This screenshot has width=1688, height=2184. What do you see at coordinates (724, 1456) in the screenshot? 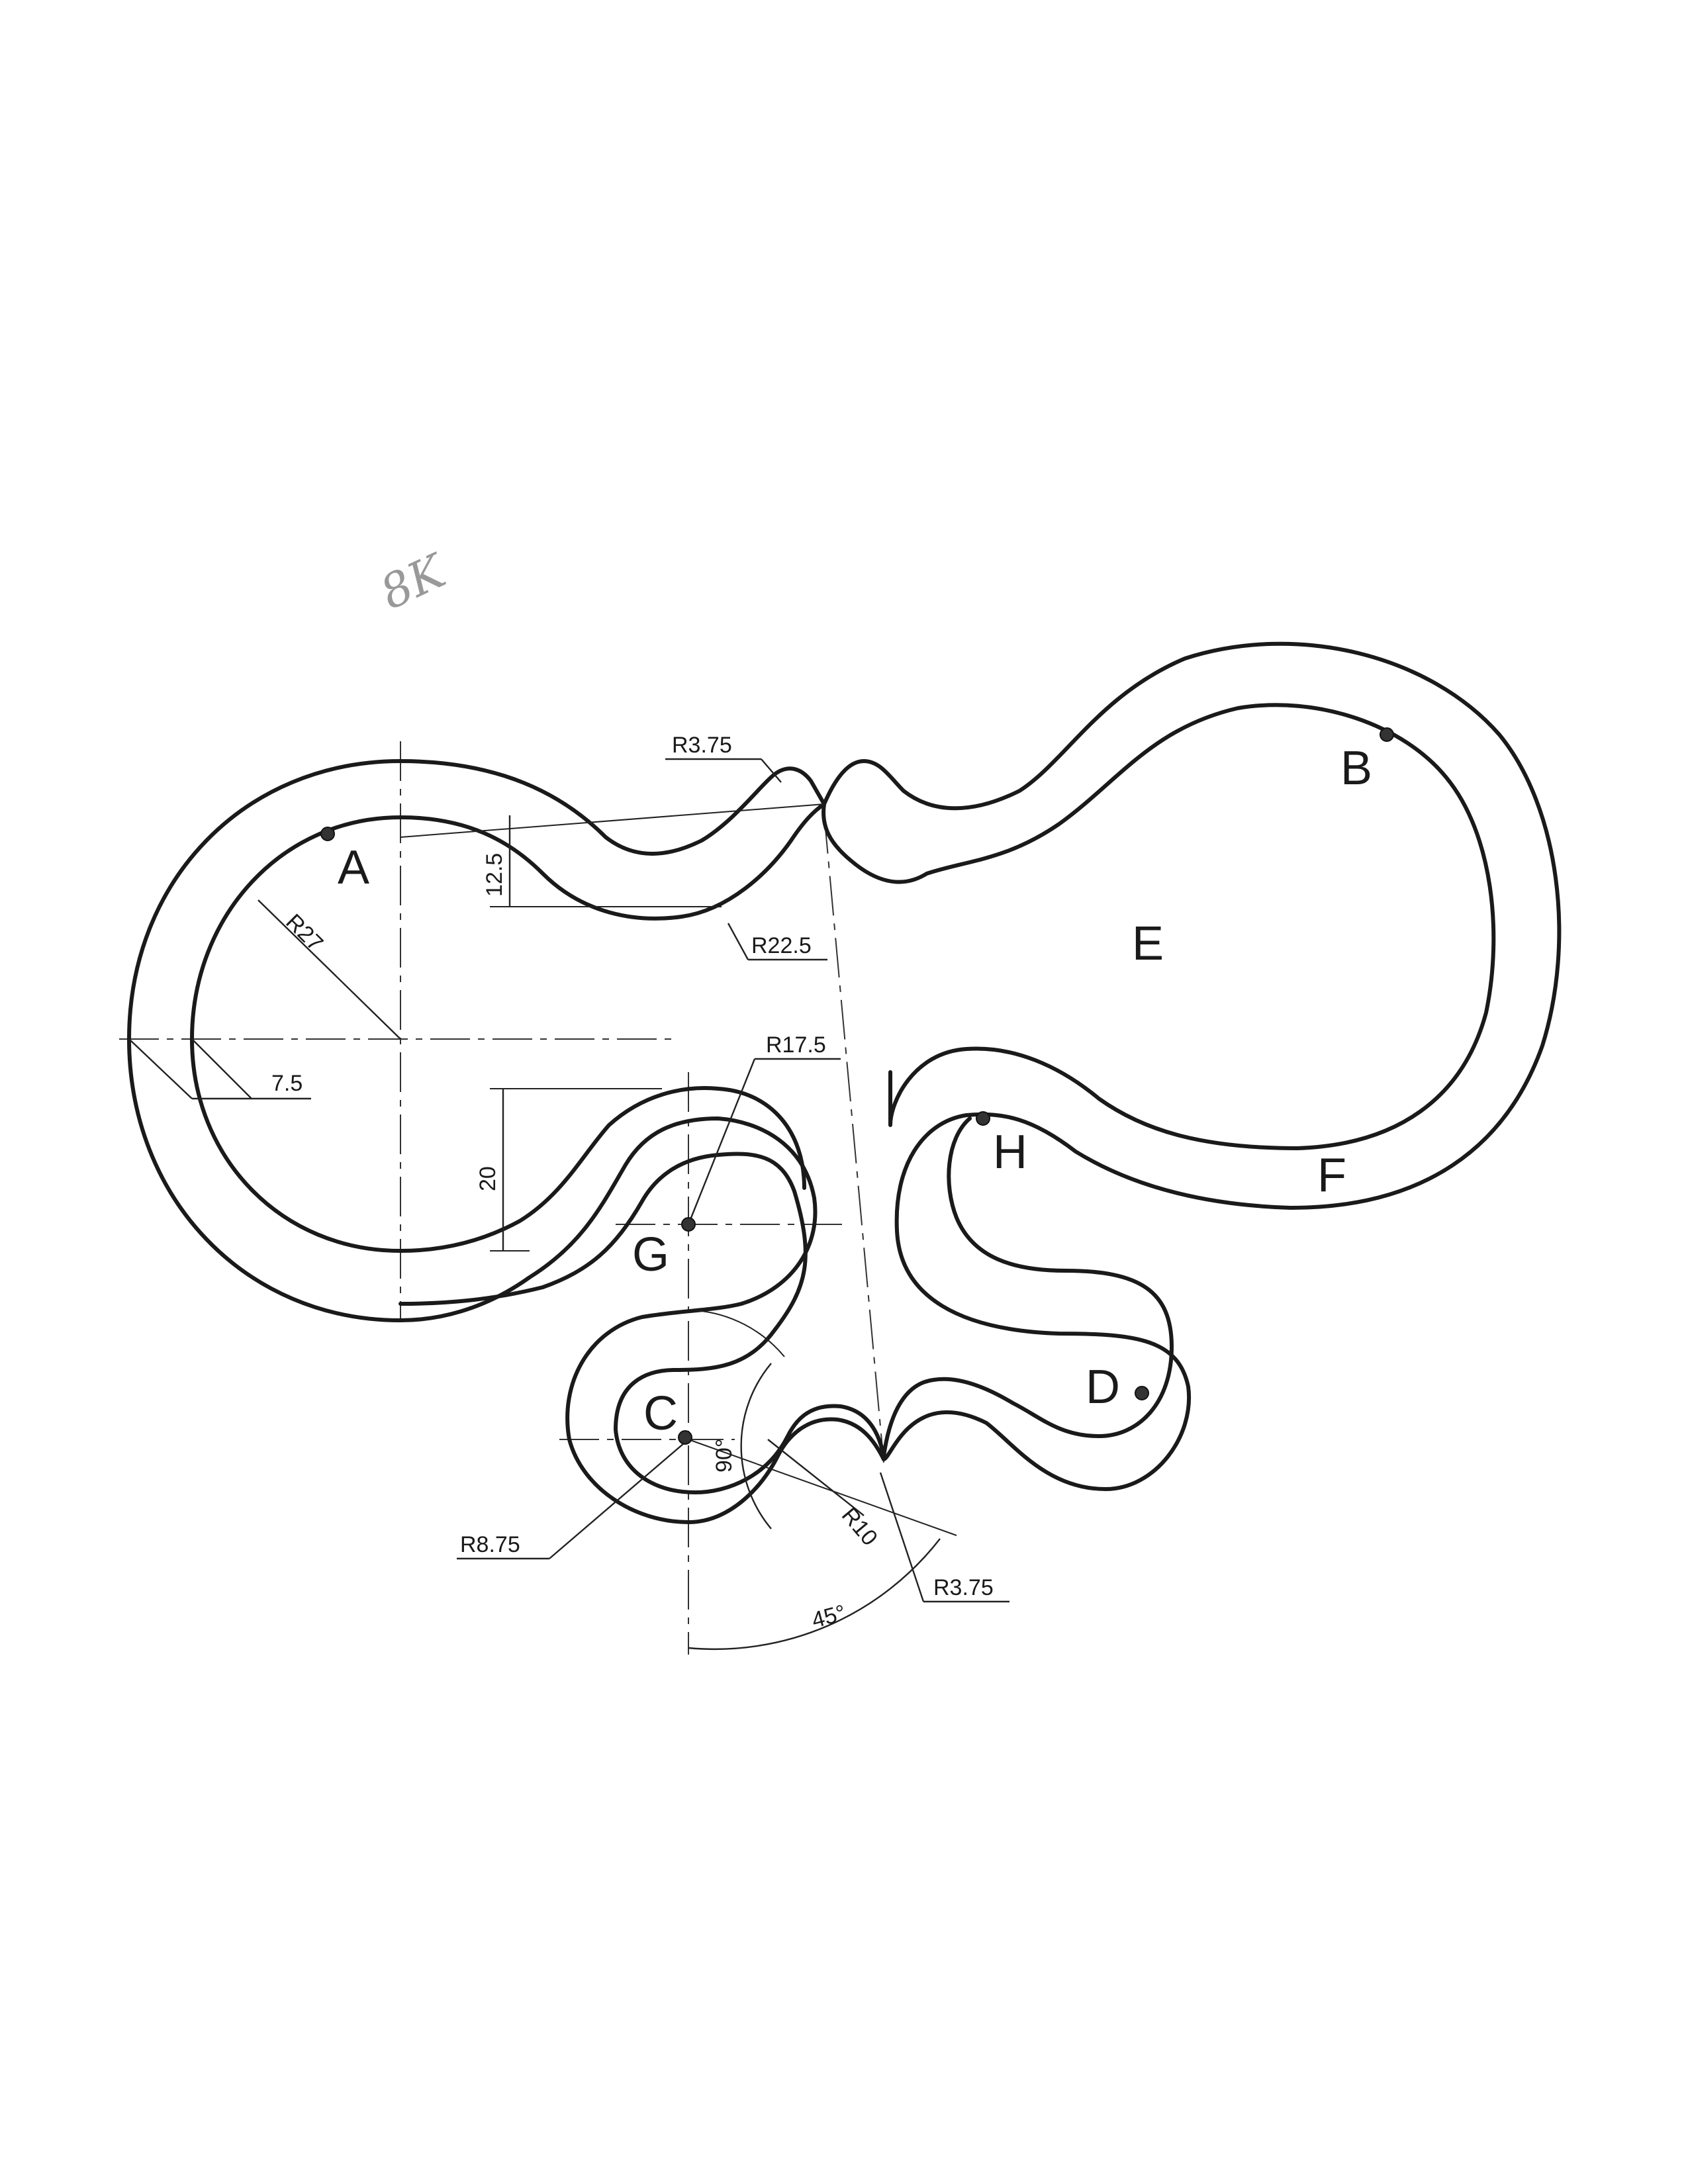
I see `dim-a90: 90°` at bounding box center [724, 1456].